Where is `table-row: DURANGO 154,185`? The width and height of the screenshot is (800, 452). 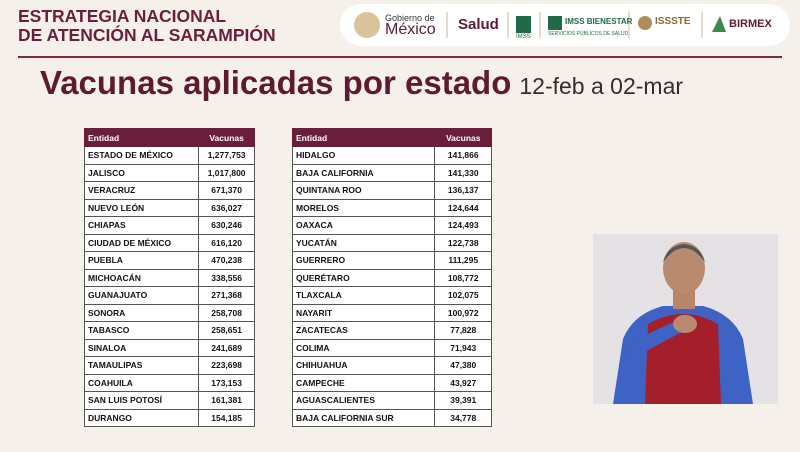 table-row: DURANGO 154,185 is located at coordinates (169, 417).